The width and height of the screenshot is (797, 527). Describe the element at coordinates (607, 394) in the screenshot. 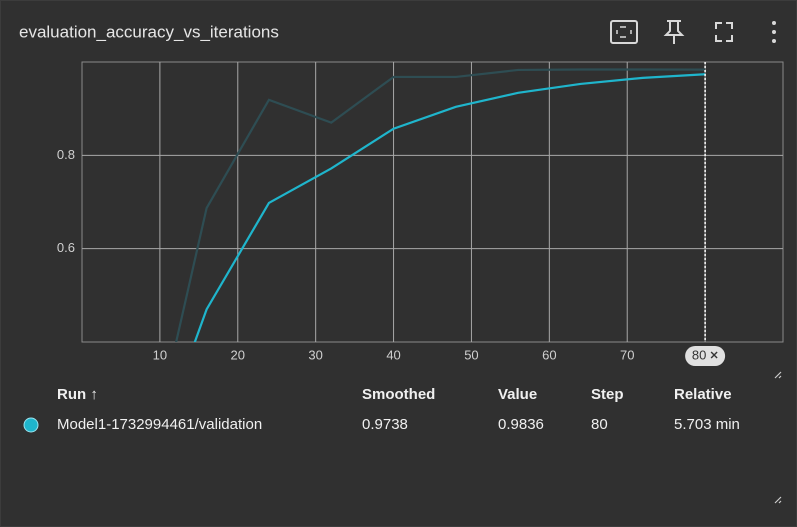

I see `column-header: Step` at that location.